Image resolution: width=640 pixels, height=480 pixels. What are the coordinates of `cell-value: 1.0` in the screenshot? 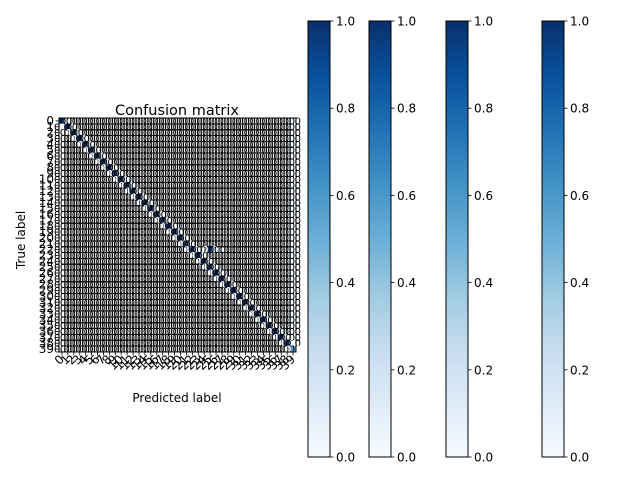 It's located at (68, 127).